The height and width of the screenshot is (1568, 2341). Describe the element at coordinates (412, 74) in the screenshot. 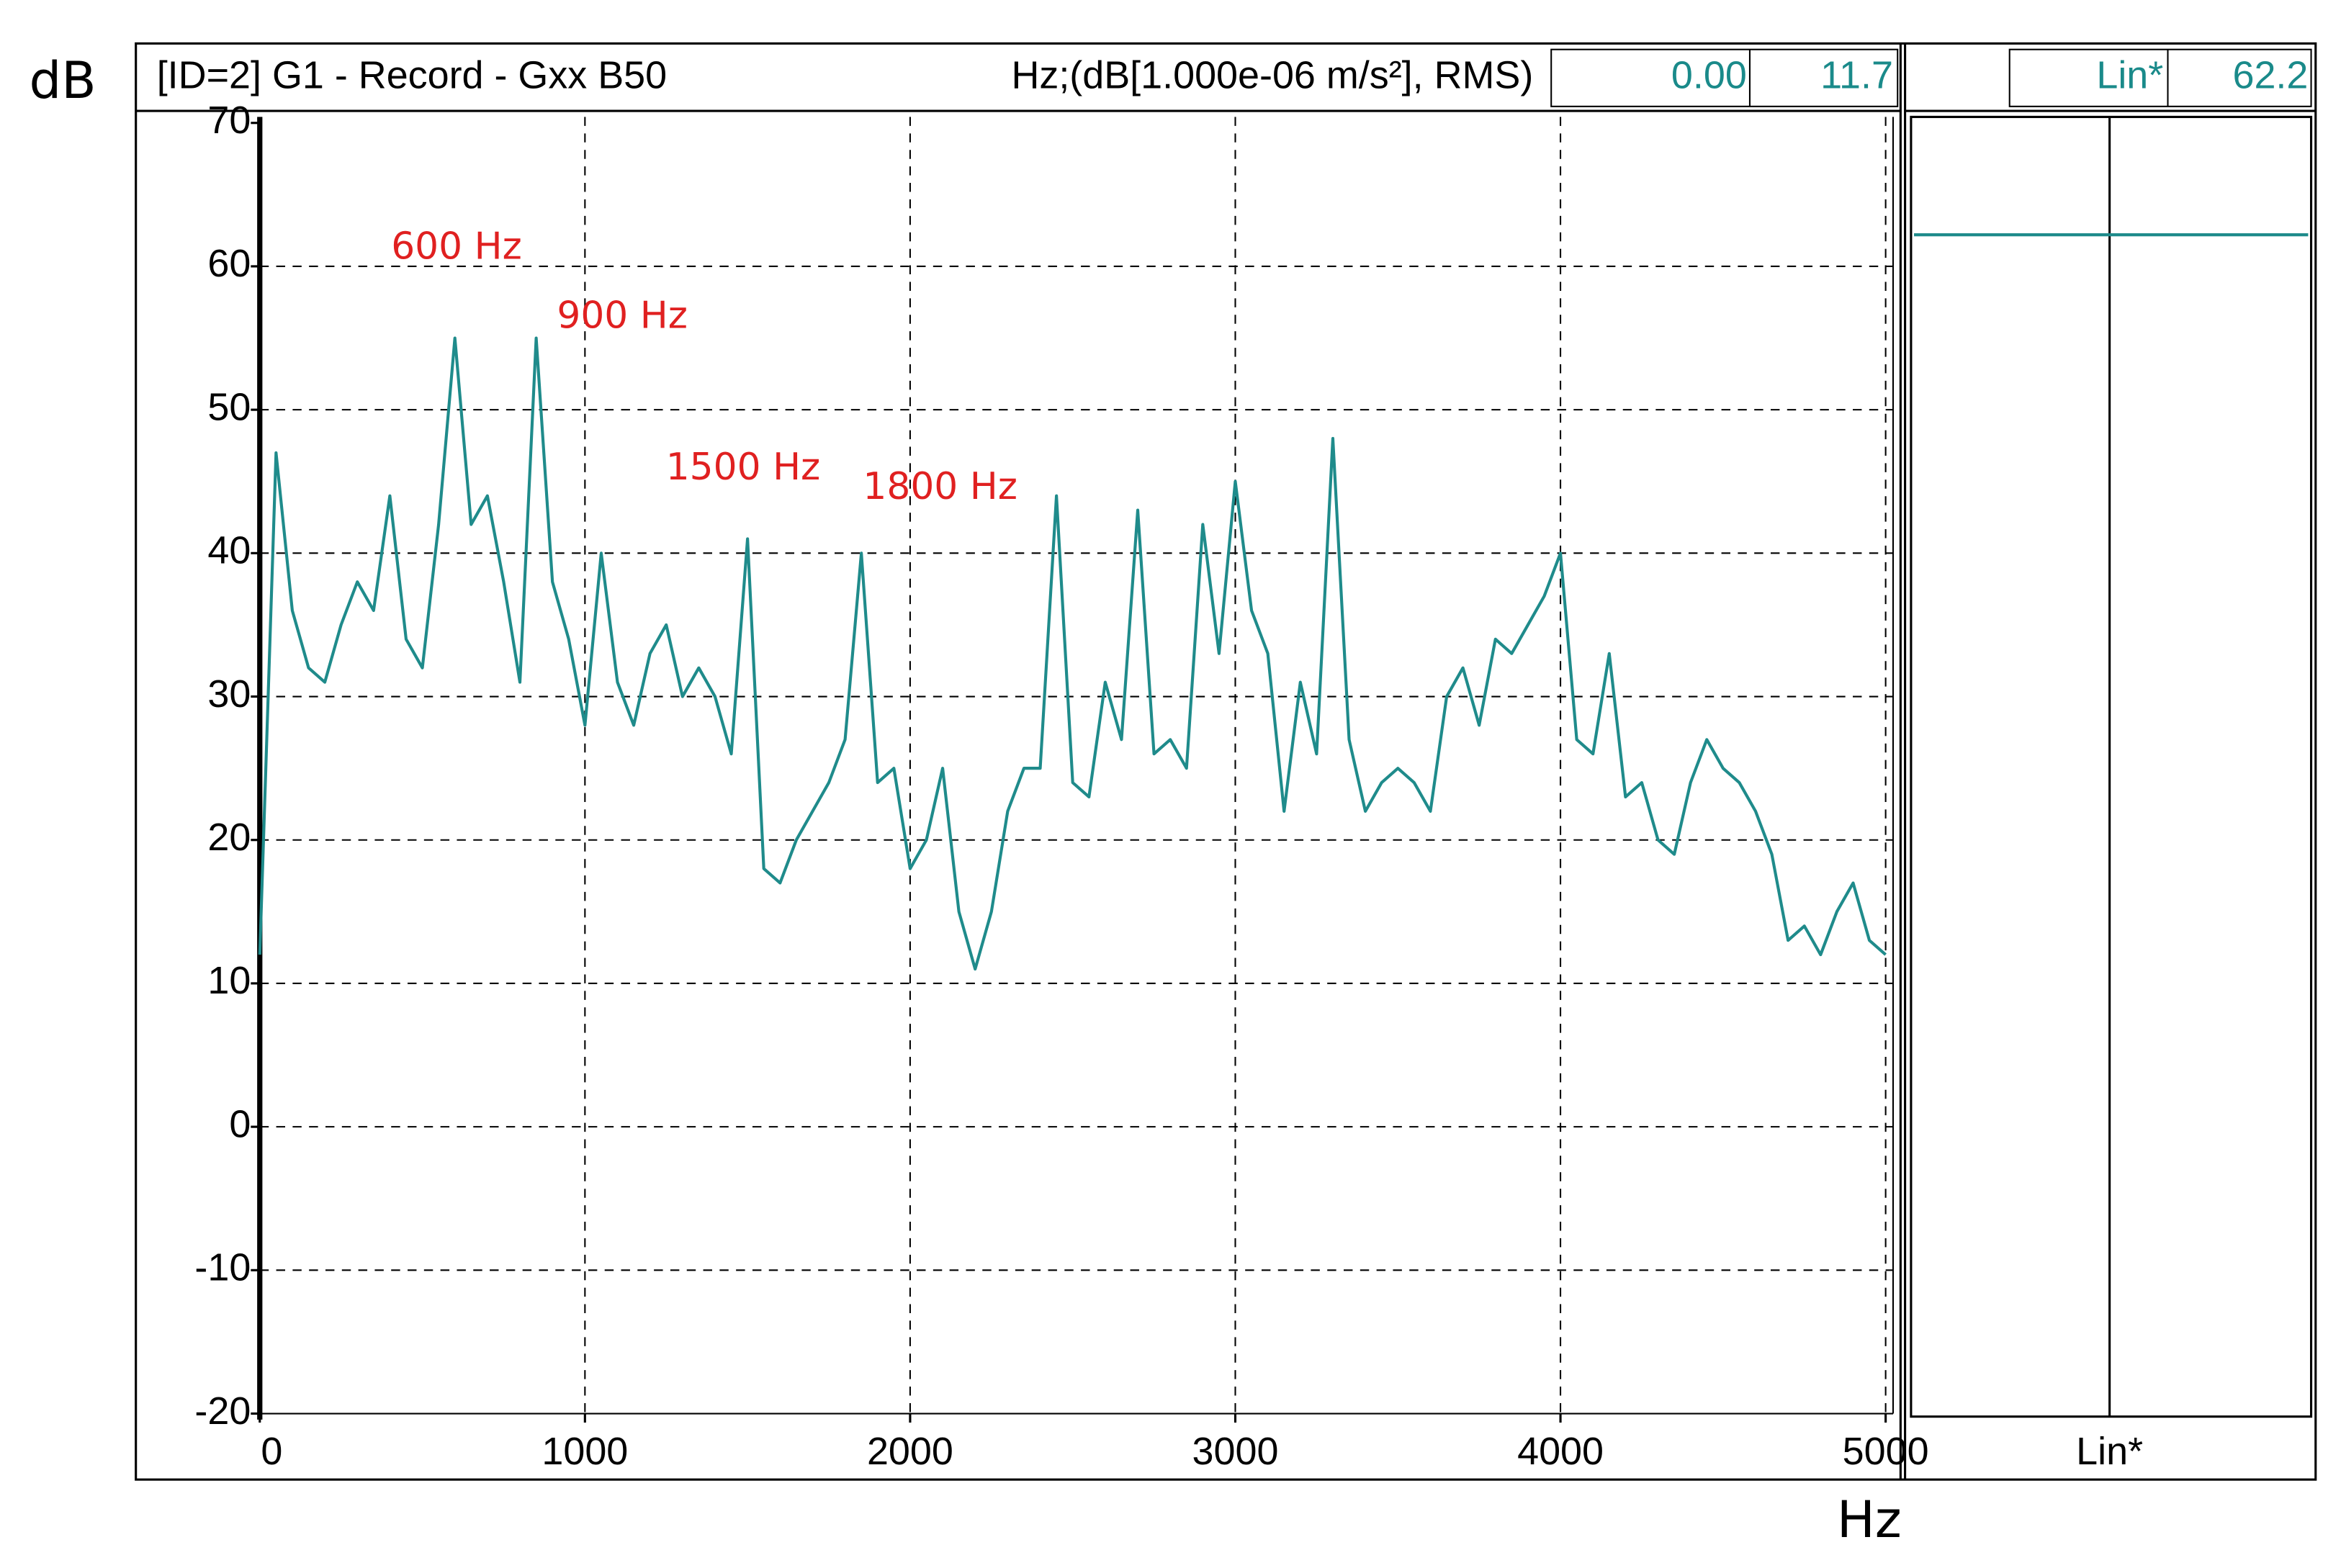

I see `chart-title: [ID=2] G1 - Record - Gxx B50` at that location.